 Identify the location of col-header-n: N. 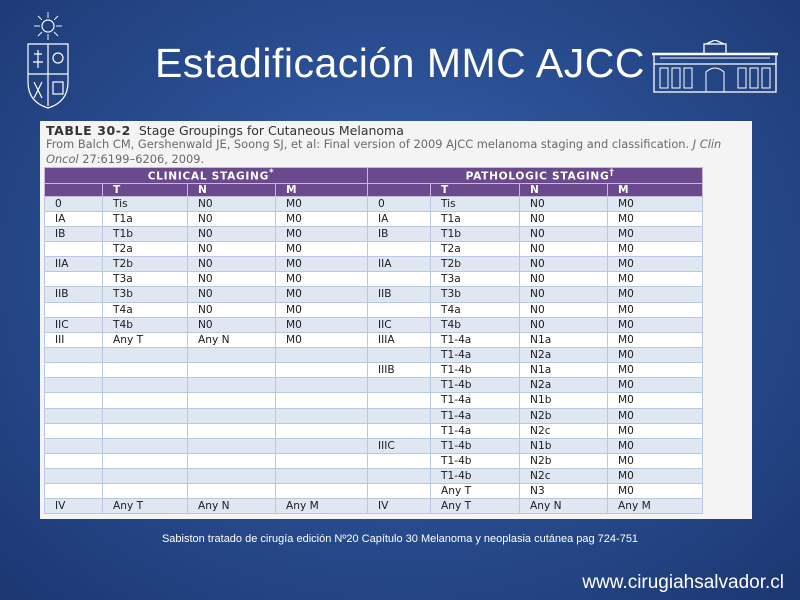
(564, 189).